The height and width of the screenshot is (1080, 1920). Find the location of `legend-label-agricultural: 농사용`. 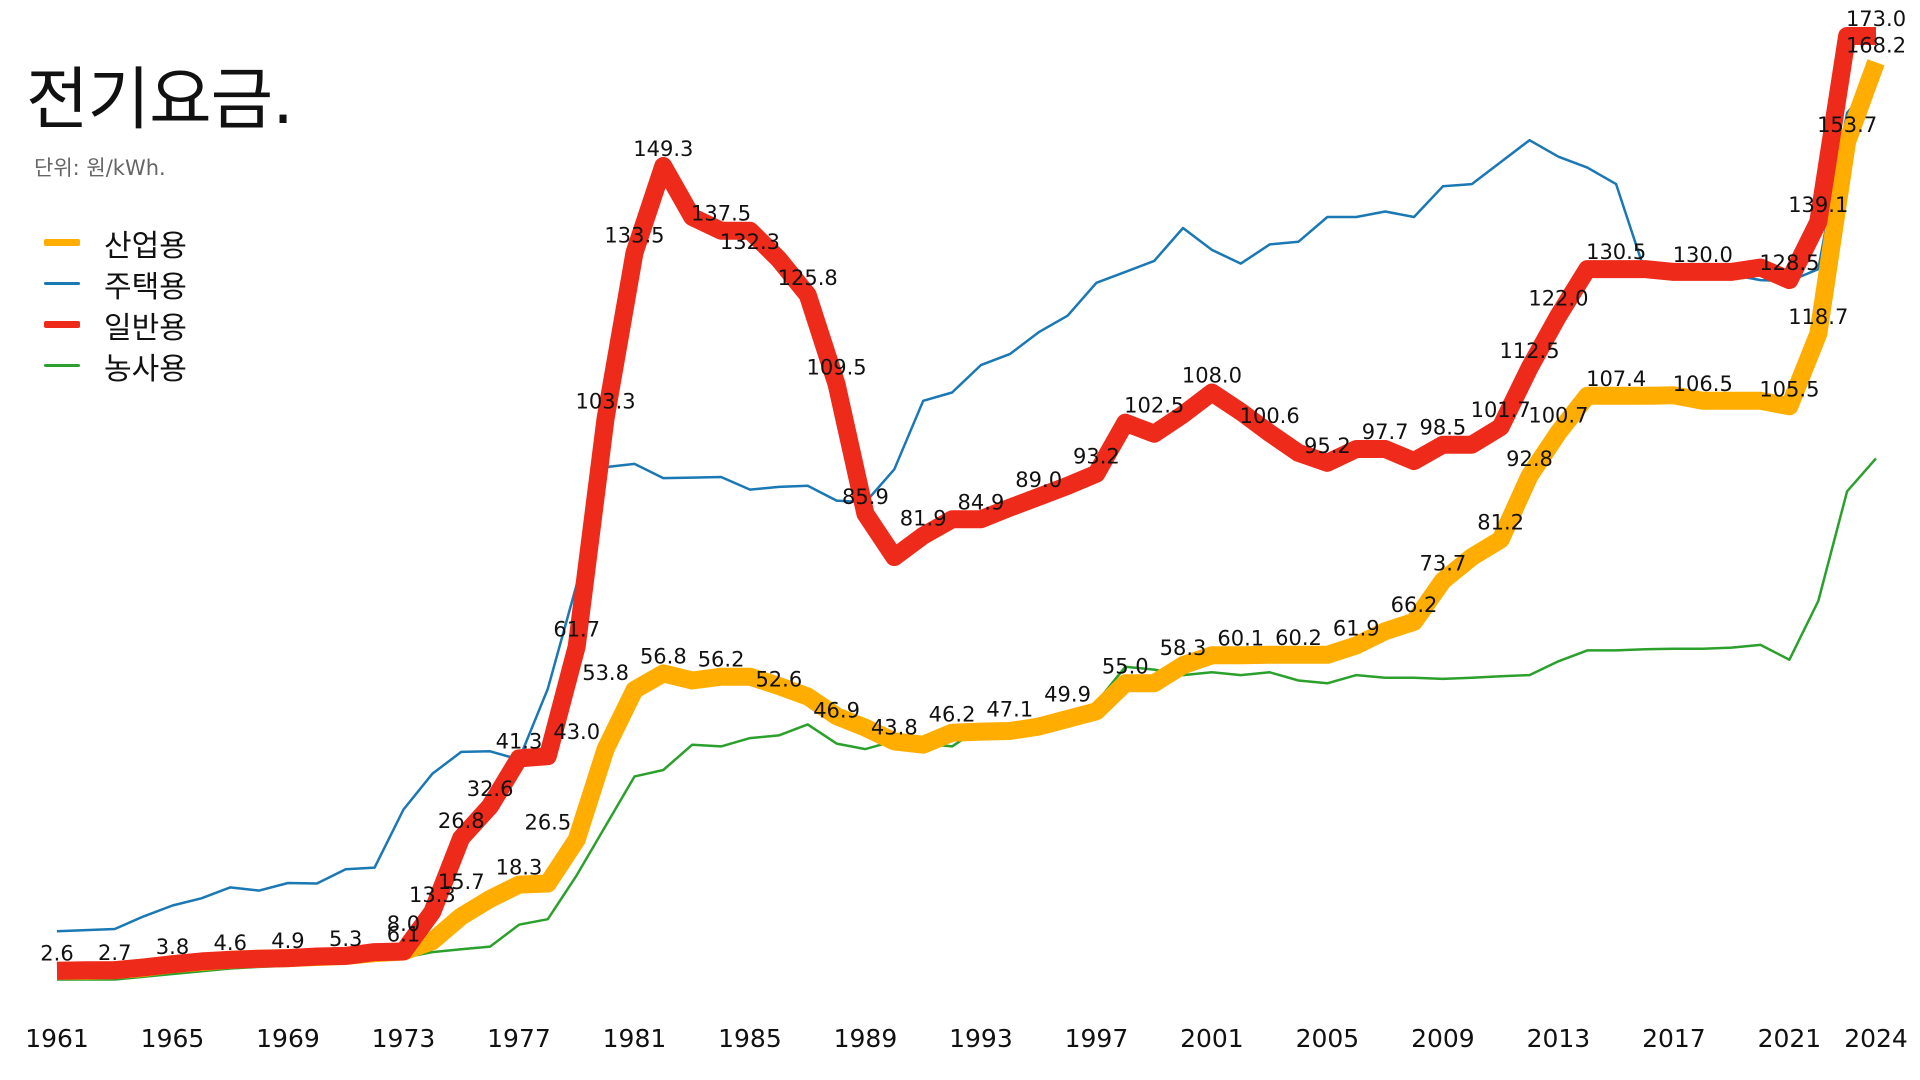

legend-label-agricultural: 농사용 is located at coordinates (145, 369).